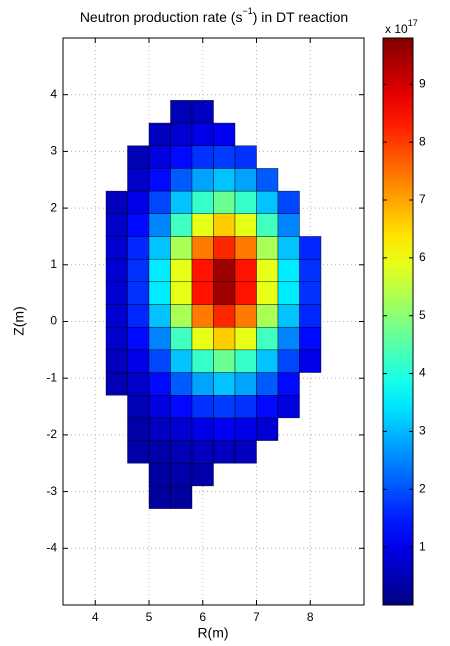 This screenshot has width=450, height=646. What do you see at coordinates (51, 377) in the screenshot?
I see `y-tick-label: -1` at bounding box center [51, 377].